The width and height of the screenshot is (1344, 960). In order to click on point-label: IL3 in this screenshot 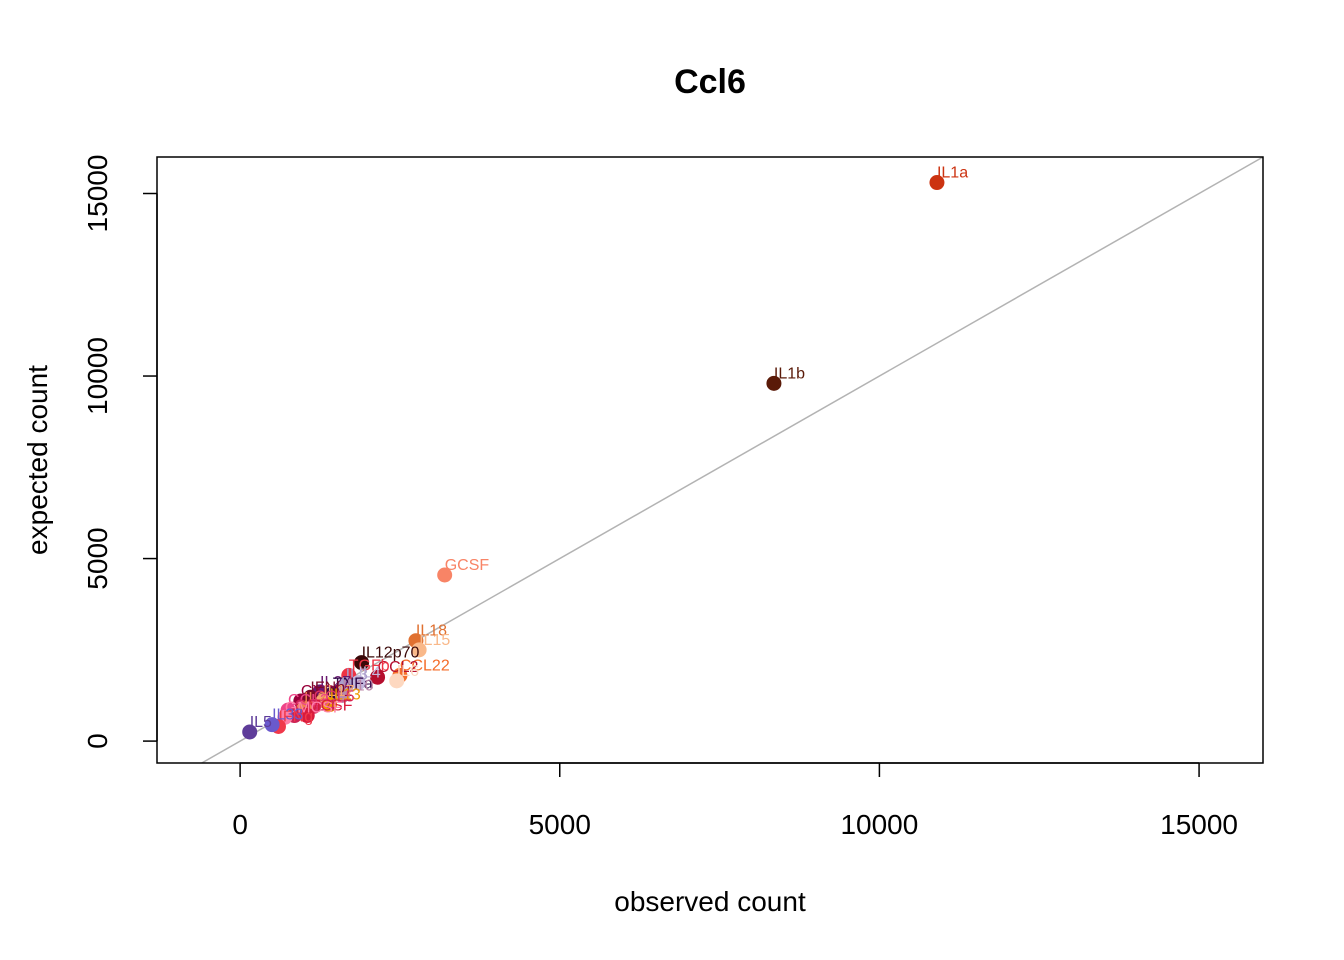, I will do `click(357, 675)`.